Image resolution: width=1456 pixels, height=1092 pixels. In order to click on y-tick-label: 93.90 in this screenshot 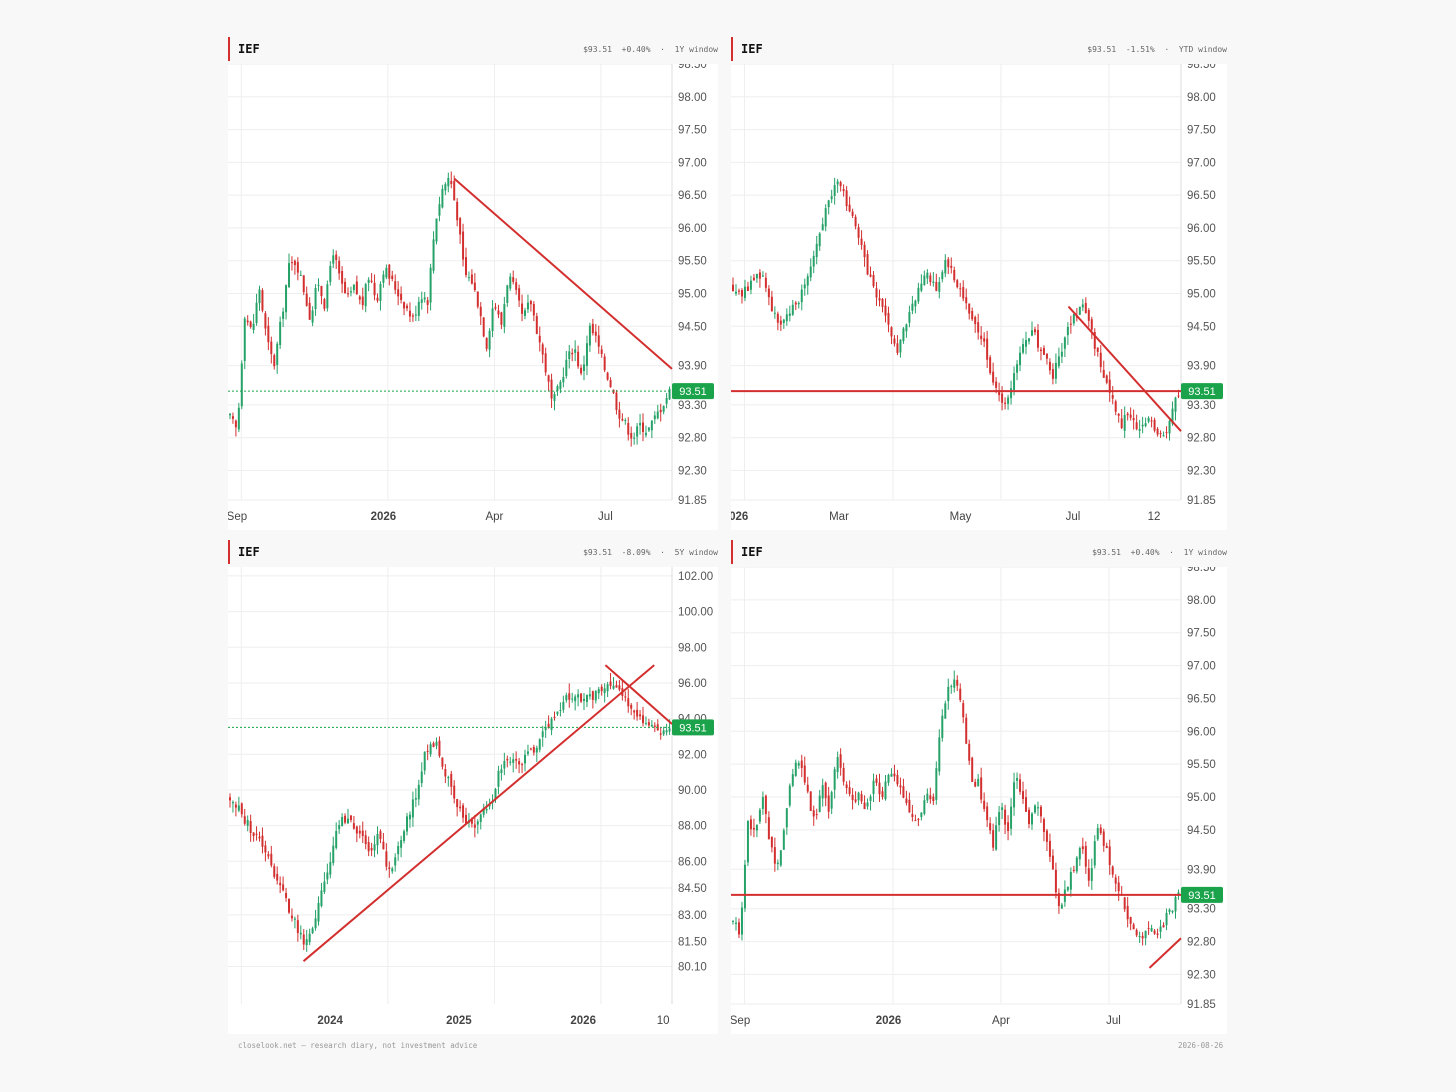, I will do `click(1201, 367)`.